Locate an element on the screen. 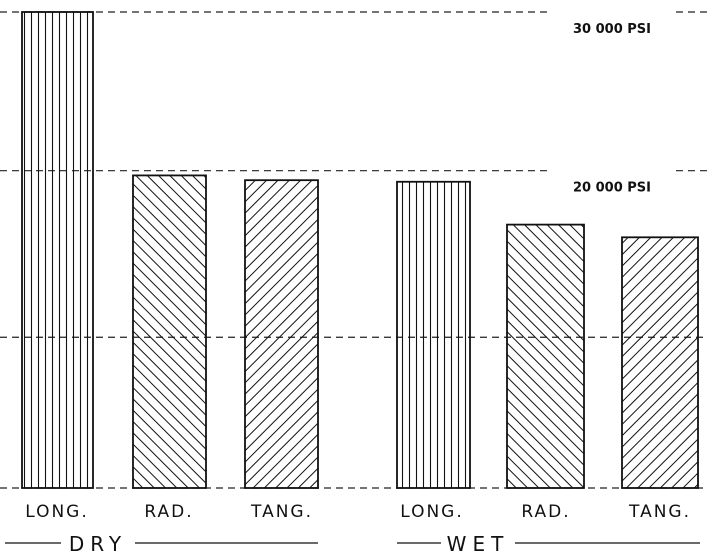 The height and width of the screenshot is (553, 707). bar-wet-rad is located at coordinates (545, 356).